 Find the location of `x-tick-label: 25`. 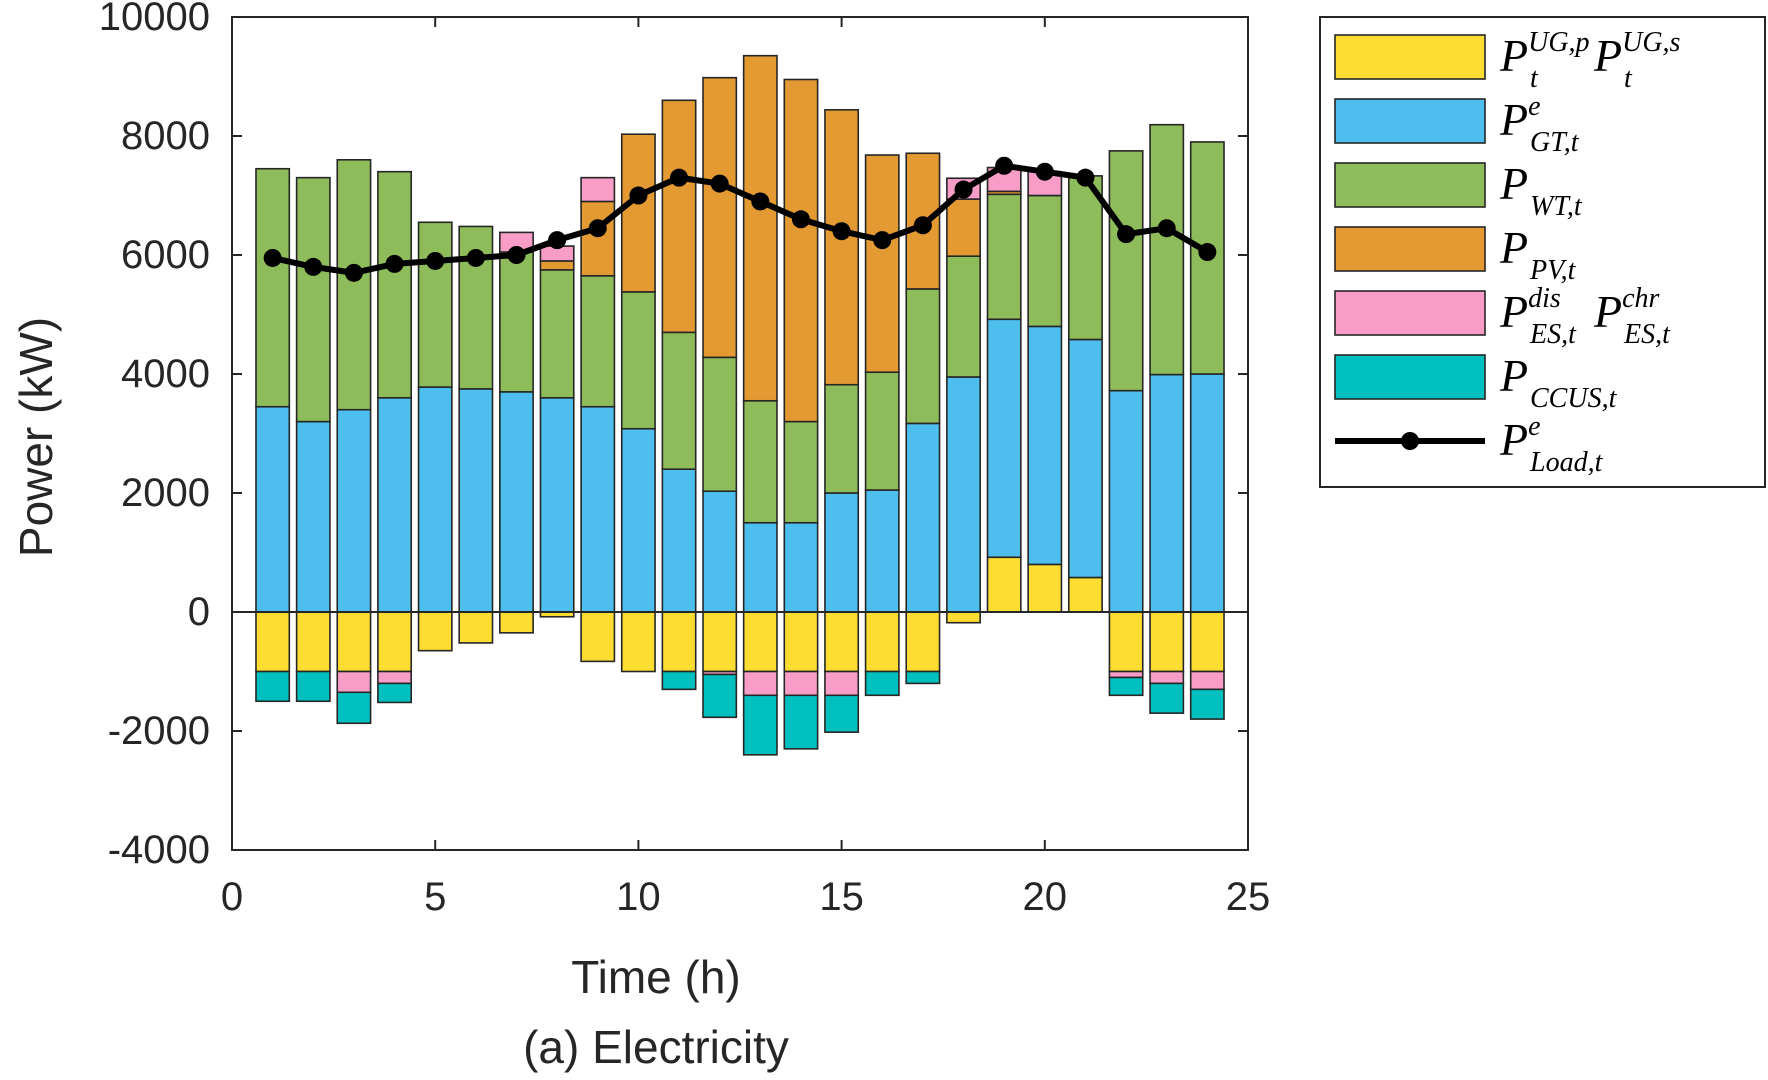

x-tick-label: 25 is located at coordinates (1248, 897).